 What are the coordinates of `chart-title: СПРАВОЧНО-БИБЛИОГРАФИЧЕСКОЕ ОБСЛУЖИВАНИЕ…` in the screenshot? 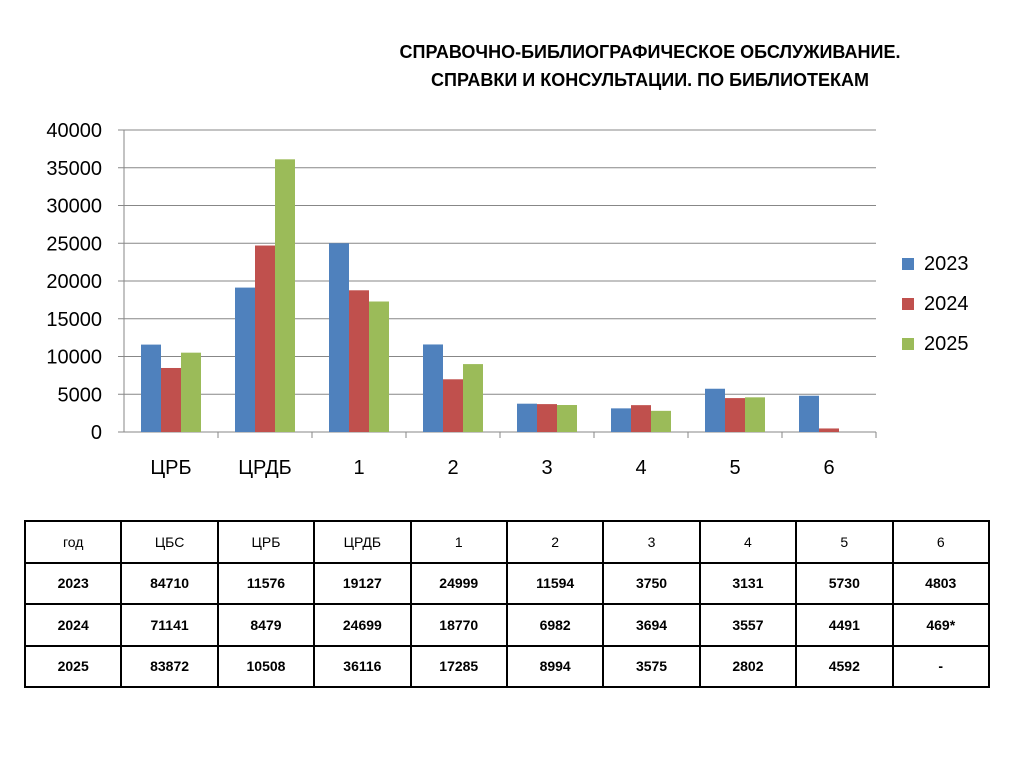 It's located at (650, 66).